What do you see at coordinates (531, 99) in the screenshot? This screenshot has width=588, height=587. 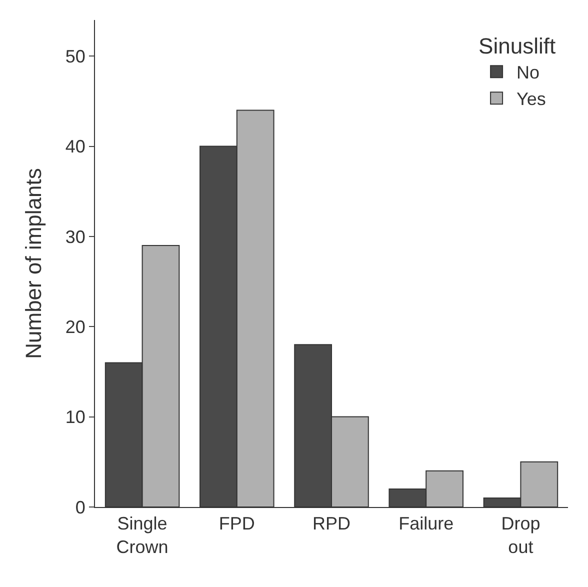 I see `legend-label: Yes` at bounding box center [531, 99].